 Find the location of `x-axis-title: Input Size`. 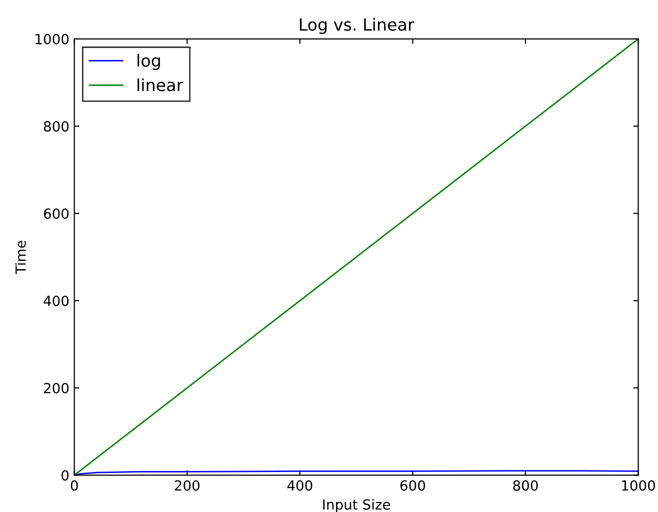

x-axis-title: Input Size is located at coordinates (356, 505).